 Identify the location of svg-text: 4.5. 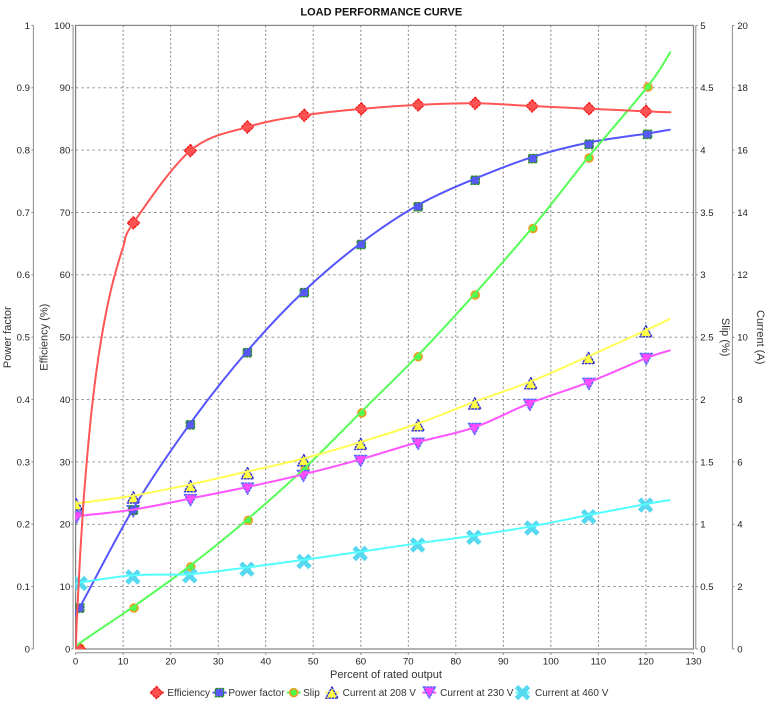
(706, 88).